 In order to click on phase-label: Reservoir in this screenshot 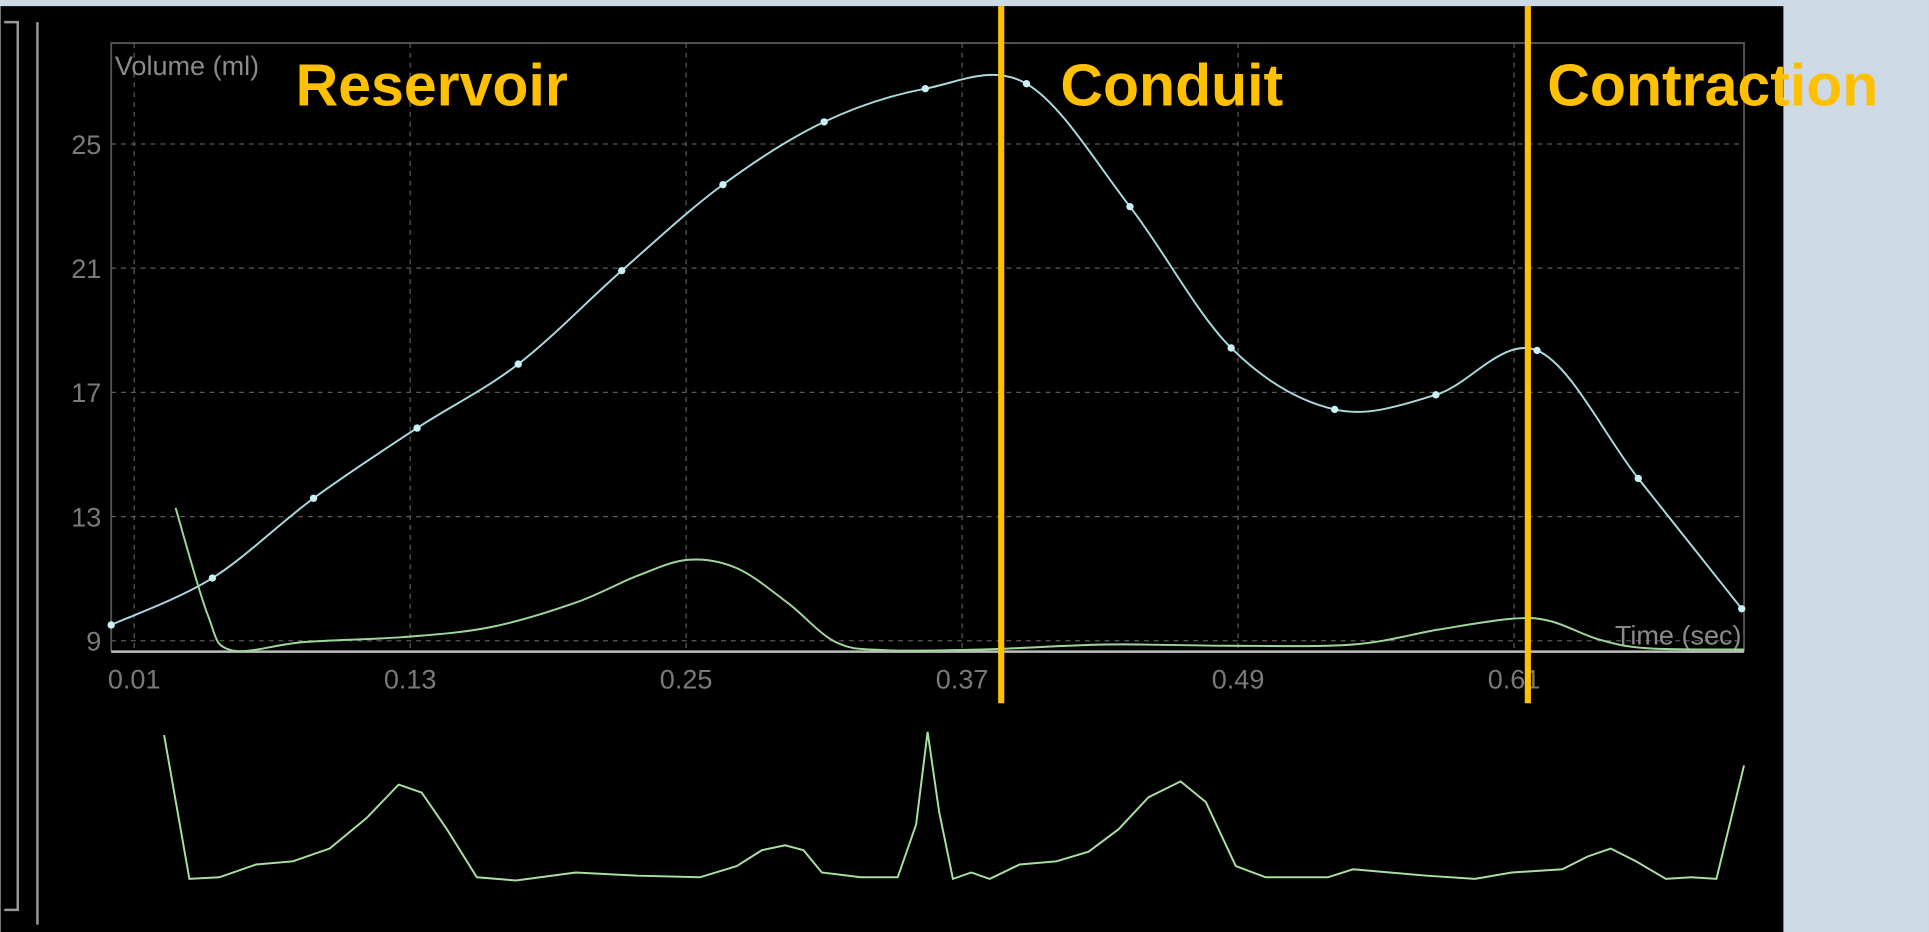, I will do `click(432, 86)`.